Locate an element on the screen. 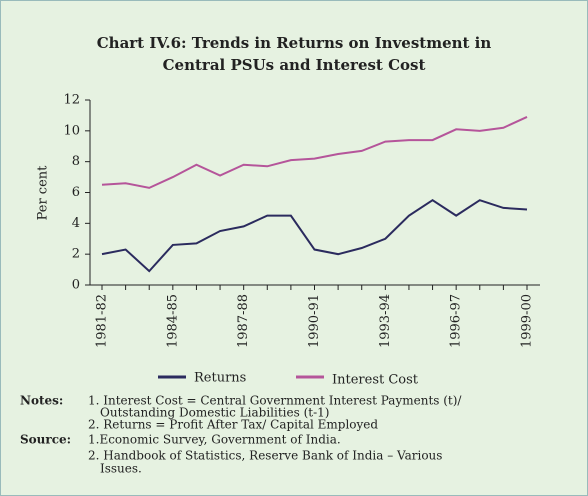 The width and height of the screenshot is (588, 496). y-axis-label: Per cent is located at coordinates (43, 193).